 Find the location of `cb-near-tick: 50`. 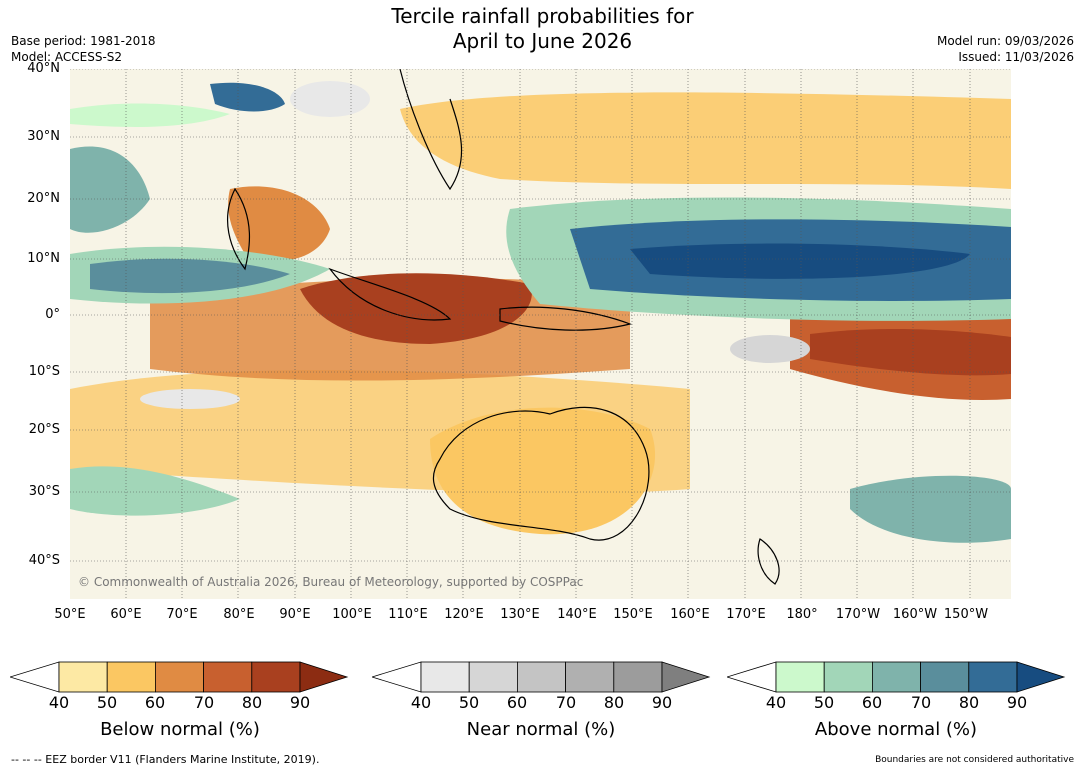

cb-near-tick: 50 is located at coordinates (469, 702).